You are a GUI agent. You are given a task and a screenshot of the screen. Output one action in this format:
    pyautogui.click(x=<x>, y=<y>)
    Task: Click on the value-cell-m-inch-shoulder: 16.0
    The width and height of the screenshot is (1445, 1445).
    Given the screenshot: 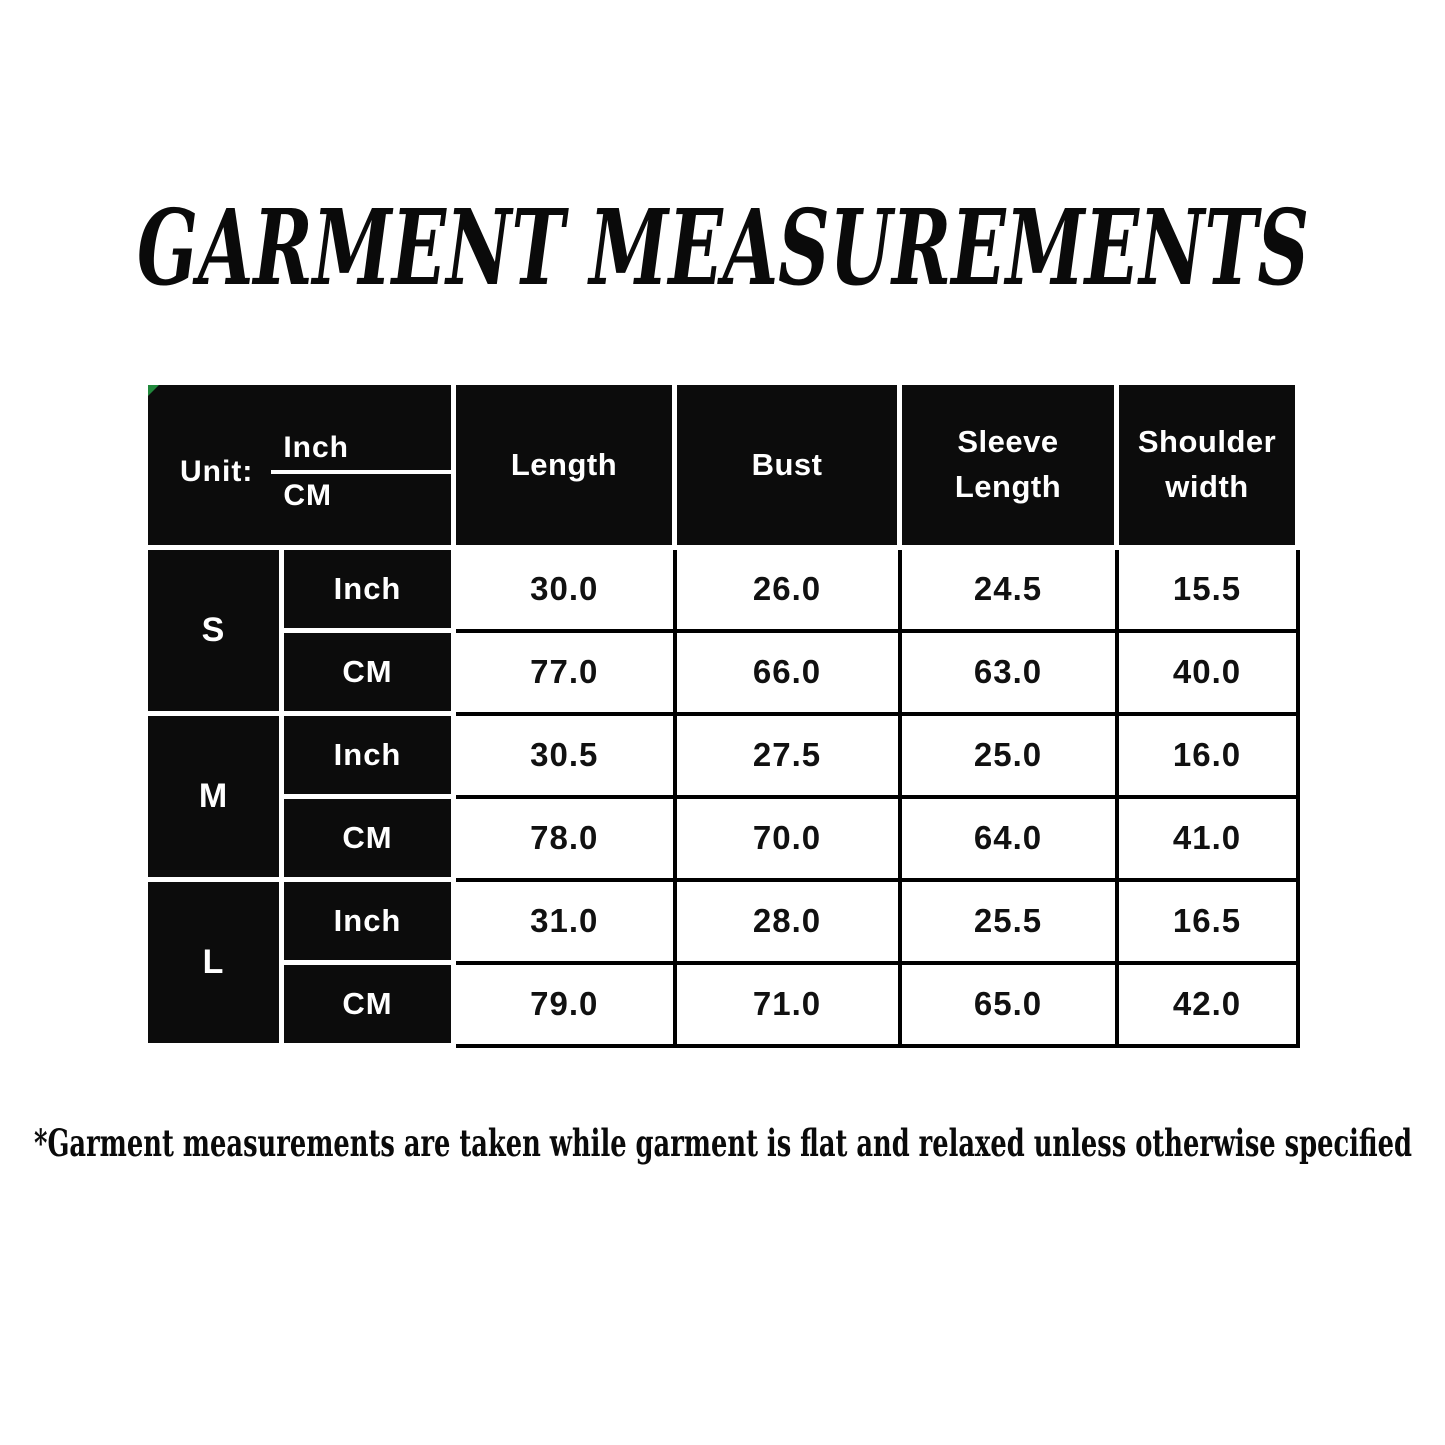 What is the action you would take?
    pyautogui.click(x=1207, y=755)
    